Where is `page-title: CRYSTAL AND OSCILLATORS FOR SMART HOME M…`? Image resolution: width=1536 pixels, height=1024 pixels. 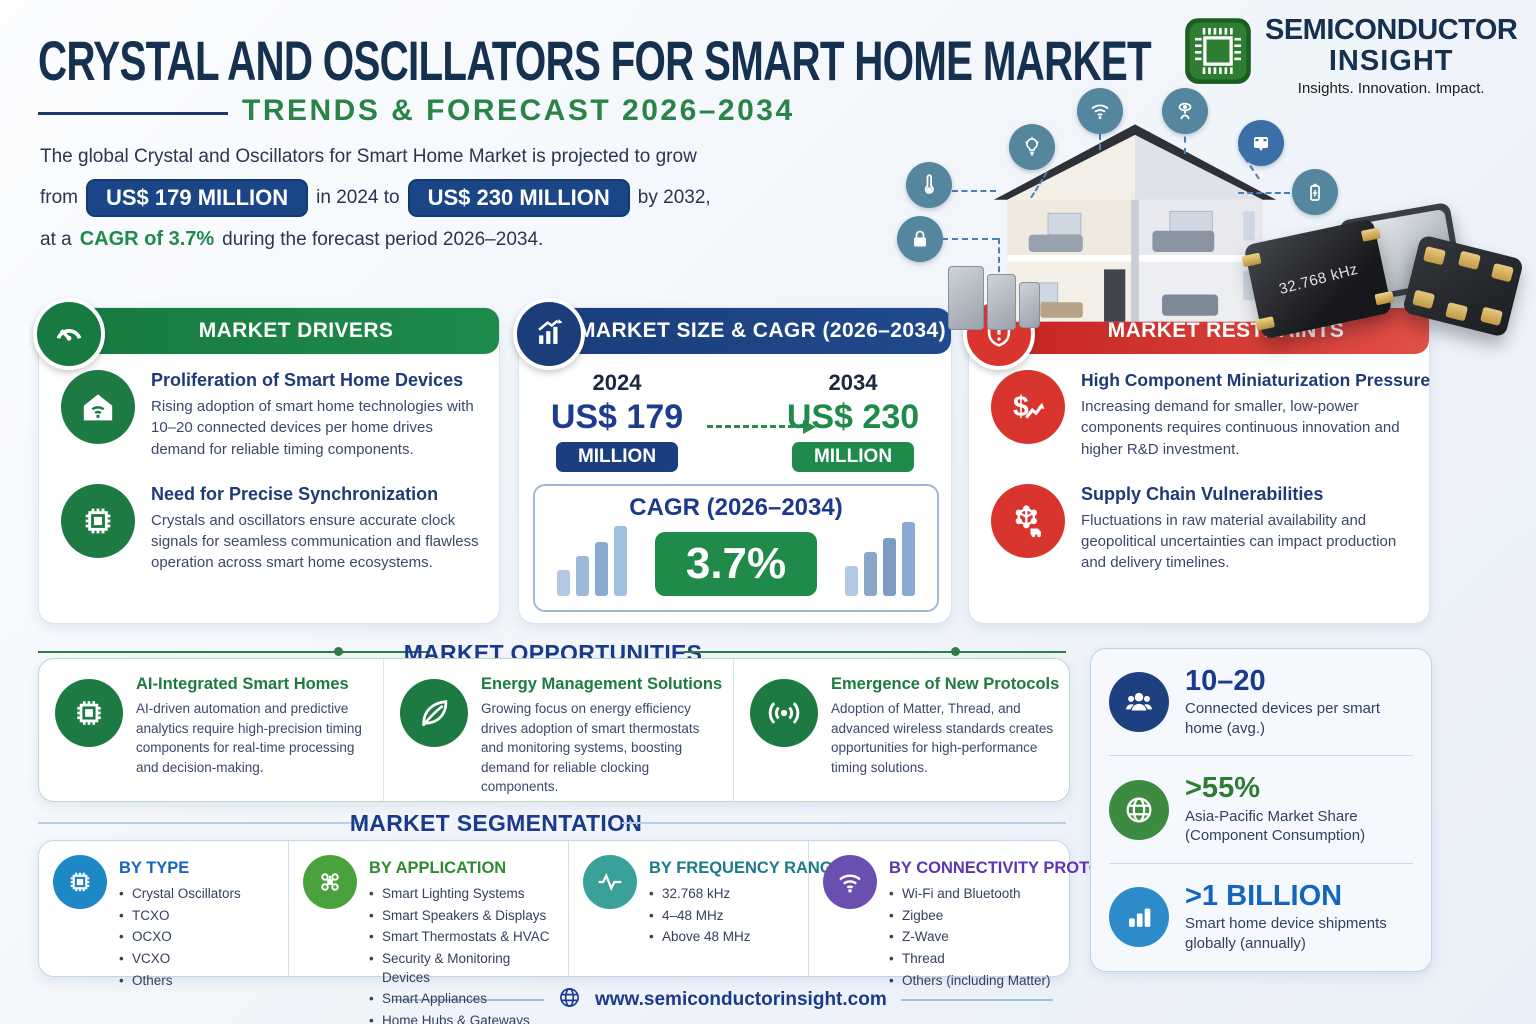 page-title: CRYSTAL AND OSCILLATORS FOR SMART HOME M… is located at coordinates (595, 60).